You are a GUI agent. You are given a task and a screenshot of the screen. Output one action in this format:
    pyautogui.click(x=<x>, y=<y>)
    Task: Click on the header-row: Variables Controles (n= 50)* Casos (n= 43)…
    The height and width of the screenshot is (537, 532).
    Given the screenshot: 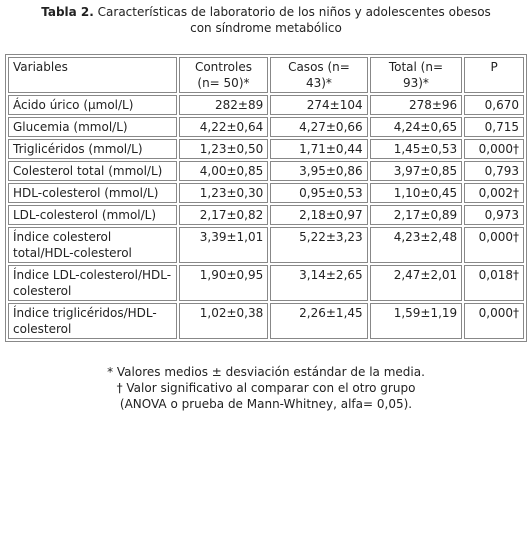 What is the action you would take?
    pyautogui.click(x=266, y=75)
    